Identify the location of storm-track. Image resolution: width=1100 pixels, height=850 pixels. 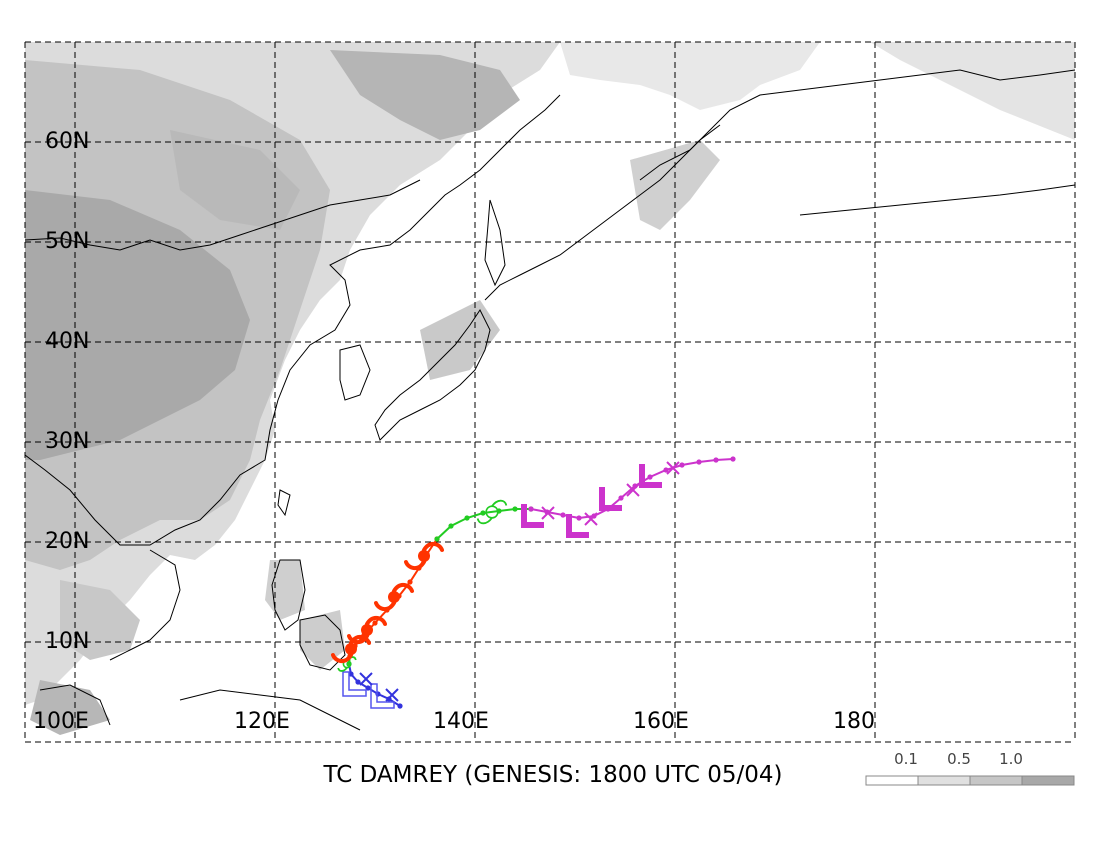
(533, 582).